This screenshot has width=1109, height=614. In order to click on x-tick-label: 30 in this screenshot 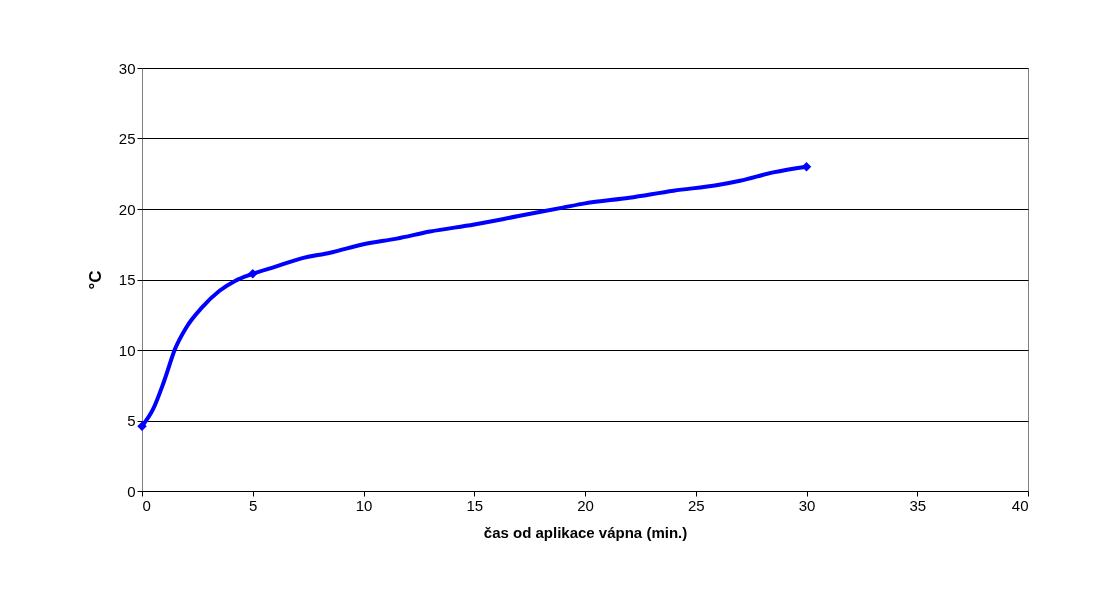, I will do `click(807, 505)`.